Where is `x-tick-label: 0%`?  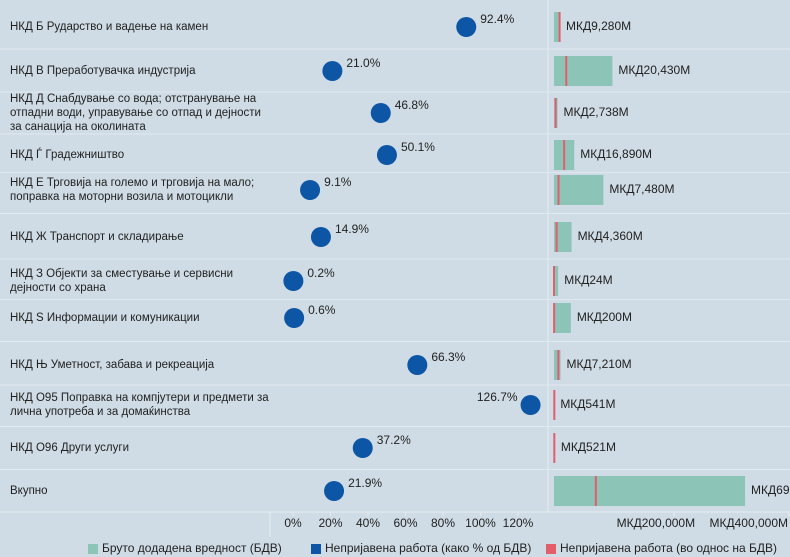
x-tick-label: 0% is located at coordinates (293, 523).